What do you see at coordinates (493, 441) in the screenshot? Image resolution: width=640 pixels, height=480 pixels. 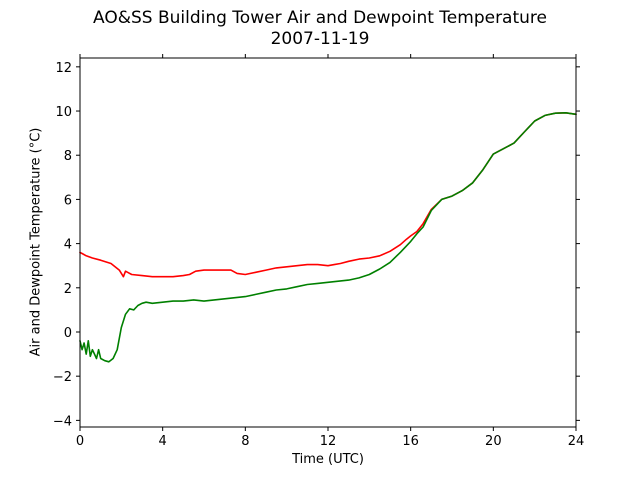 I see `x-tick-label: 20` at bounding box center [493, 441].